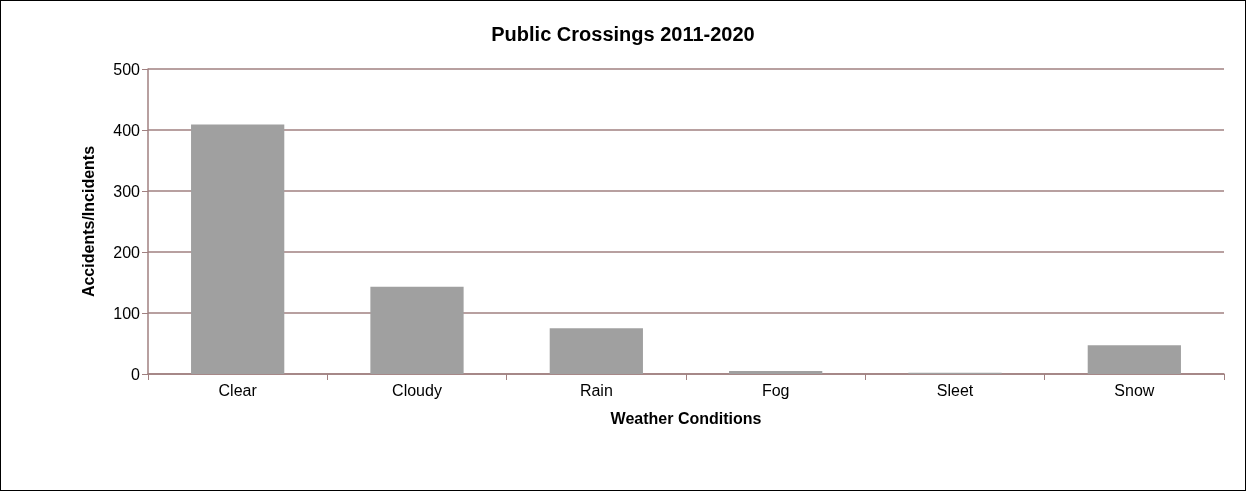 The height and width of the screenshot is (491, 1246). What do you see at coordinates (127, 130) in the screenshot?
I see `y-tick-label: 400` at bounding box center [127, 130].